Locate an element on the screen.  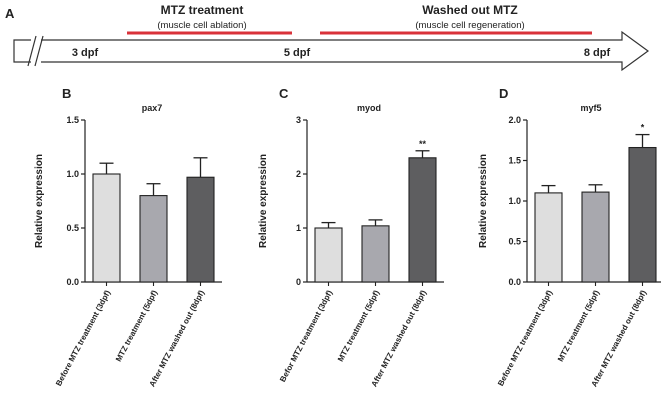
panel-letter-a: A is located at coordinates (10, 13).